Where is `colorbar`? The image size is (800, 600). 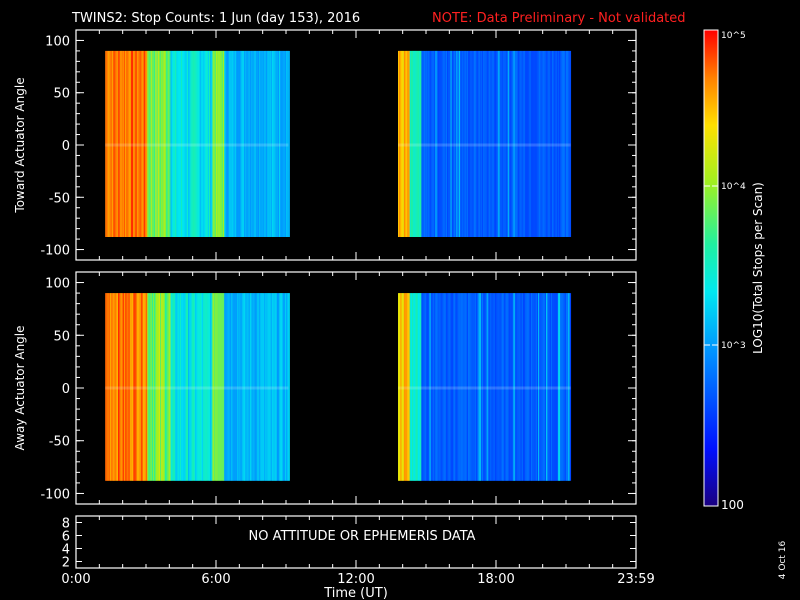
colorbar is located at coordinates (711, 268).